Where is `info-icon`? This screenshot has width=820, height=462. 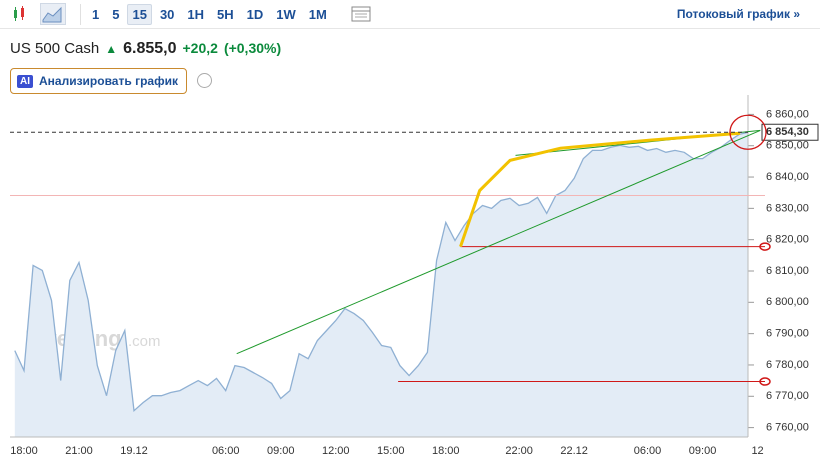 info-icon is located at coordinates (204, 80).